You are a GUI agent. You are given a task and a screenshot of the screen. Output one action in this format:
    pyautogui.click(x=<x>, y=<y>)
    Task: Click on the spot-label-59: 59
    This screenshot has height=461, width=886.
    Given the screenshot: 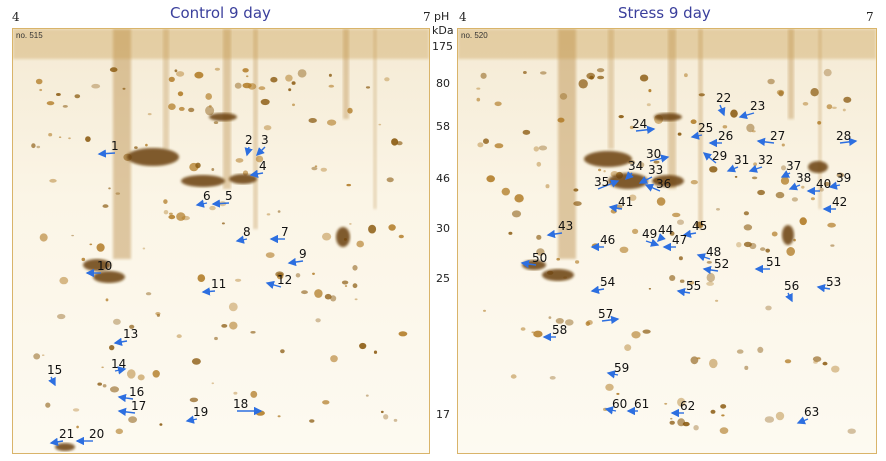 What is the action you would take?
    pyautogui.click(x=622, y=368)
    